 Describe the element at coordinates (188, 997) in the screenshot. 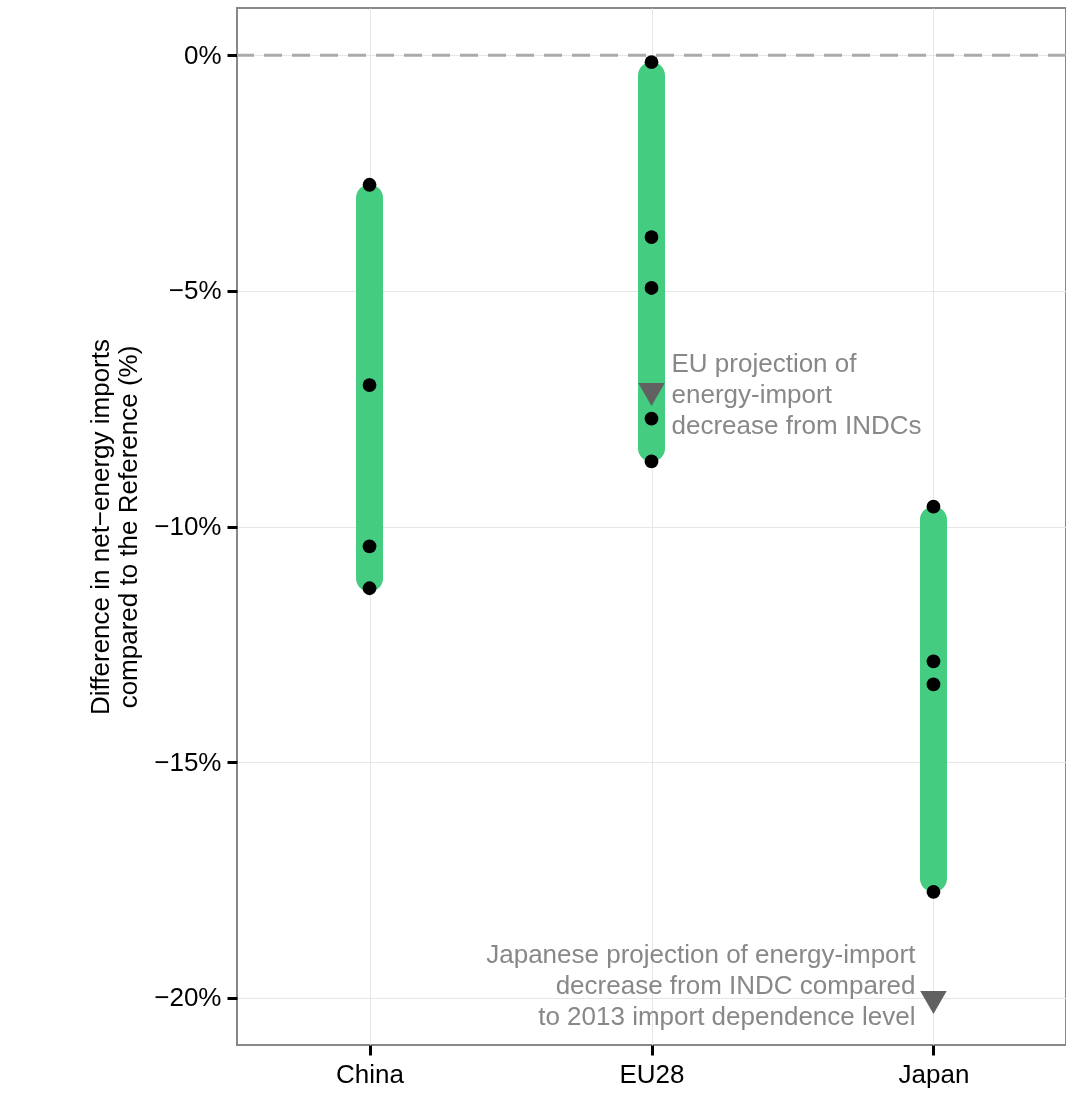

I see `y-tick-label: −20%` at that location.